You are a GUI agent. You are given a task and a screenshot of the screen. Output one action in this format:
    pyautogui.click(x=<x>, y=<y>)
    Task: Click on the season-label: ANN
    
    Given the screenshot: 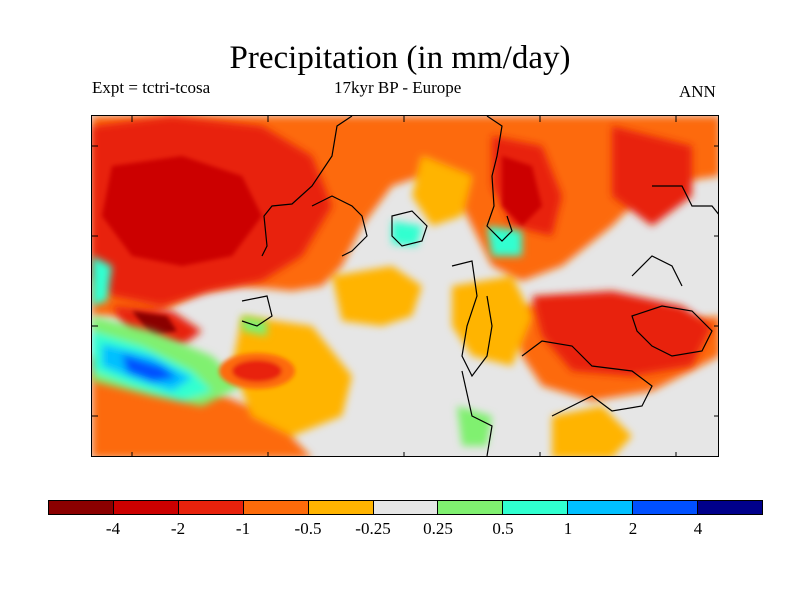 What is the action you would take?
    pyautogui.click(x=697, y=91)
    